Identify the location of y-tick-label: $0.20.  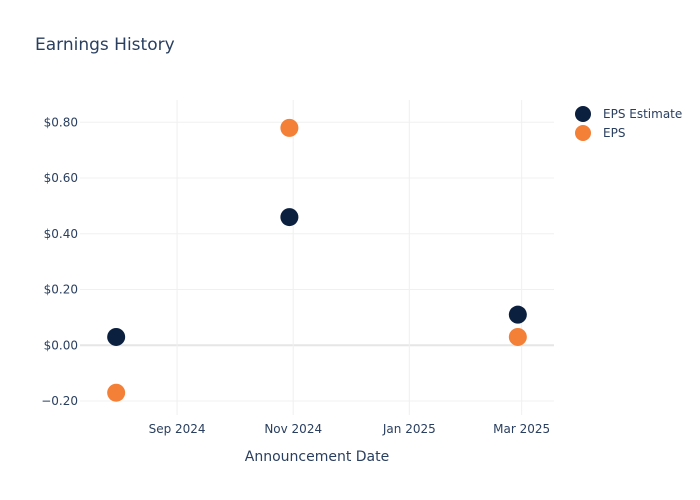
(61, 290).